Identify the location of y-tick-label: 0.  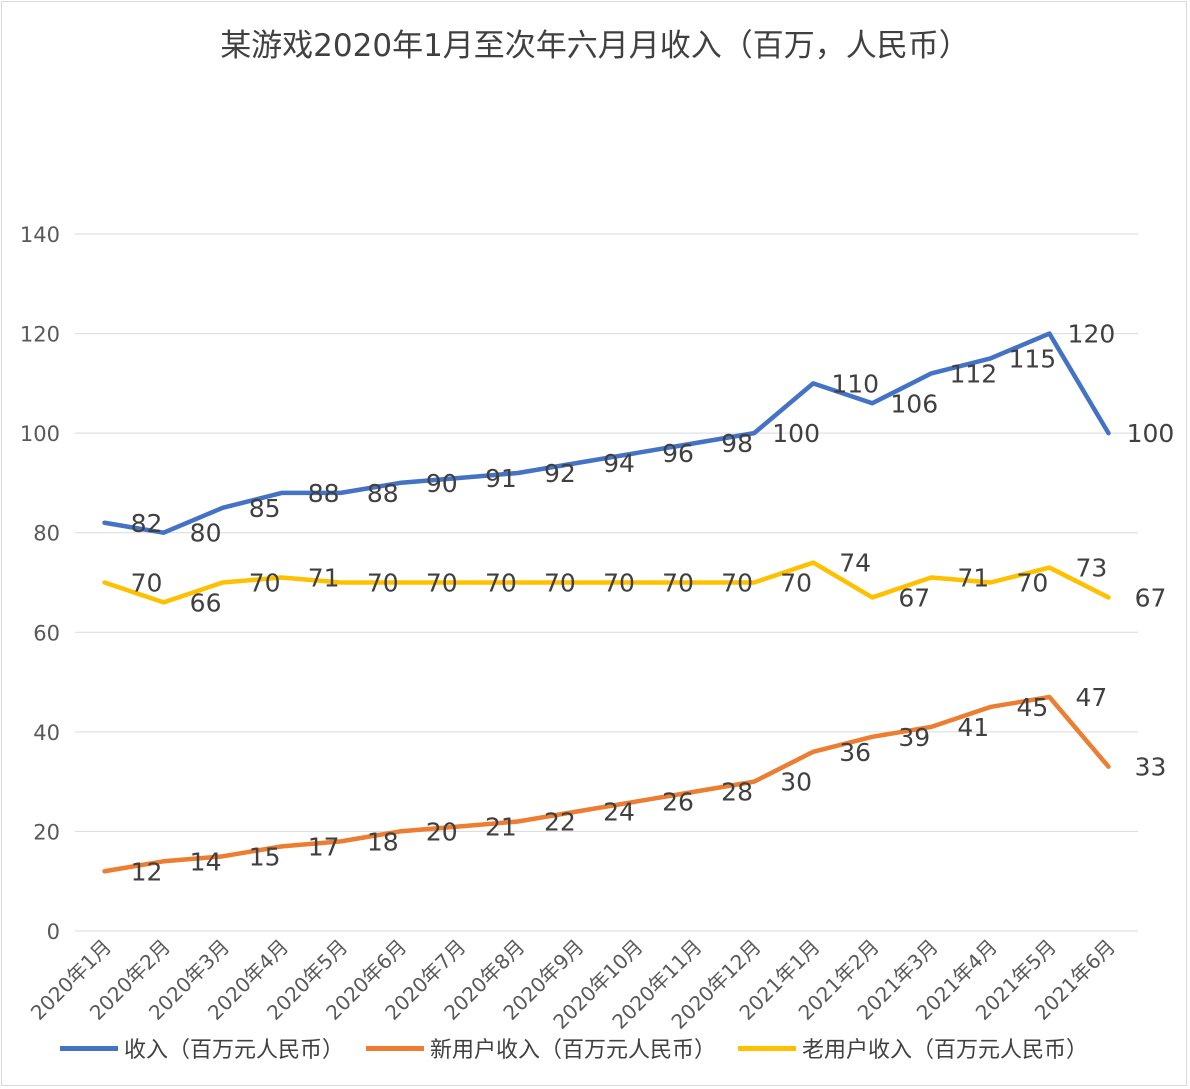
(53, 932).